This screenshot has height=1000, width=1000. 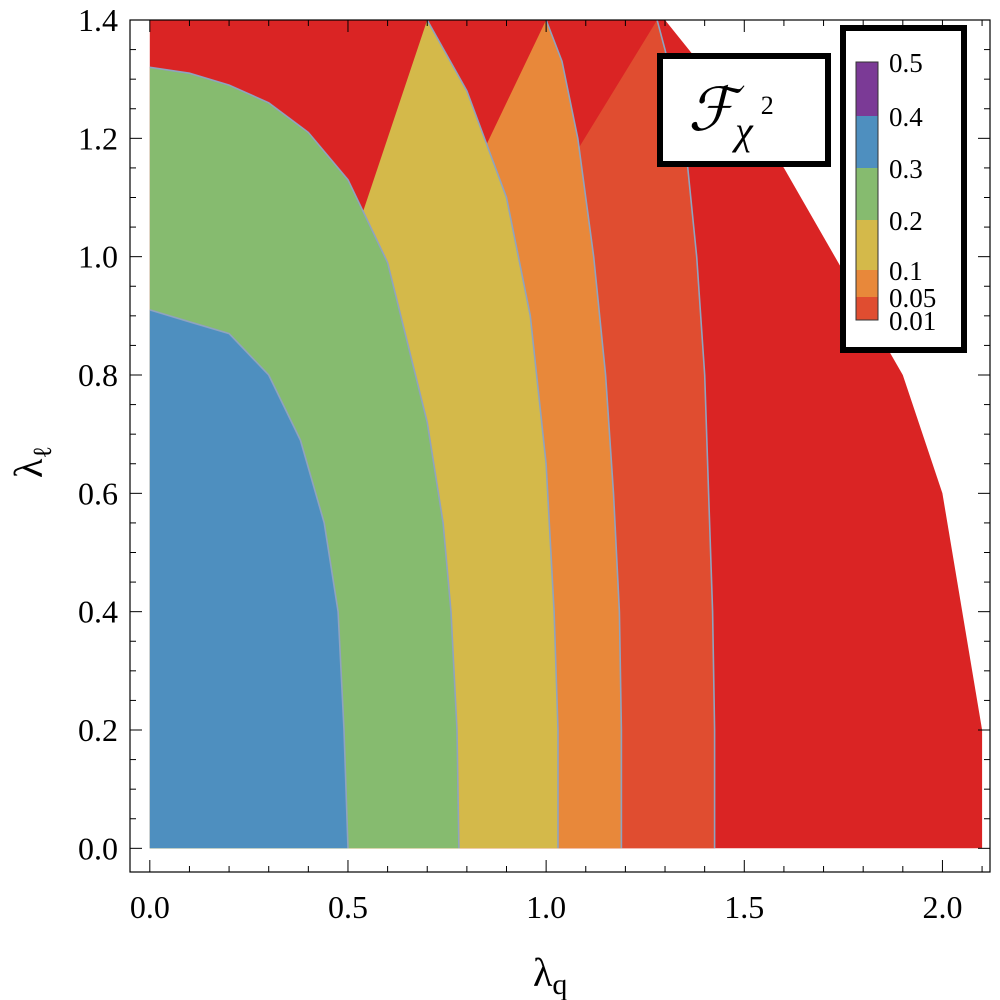 What do you see at coordinates (98, 612) in the screenshot?
I see `y-tick-label: 0.4` at bounding box center [98, 612].